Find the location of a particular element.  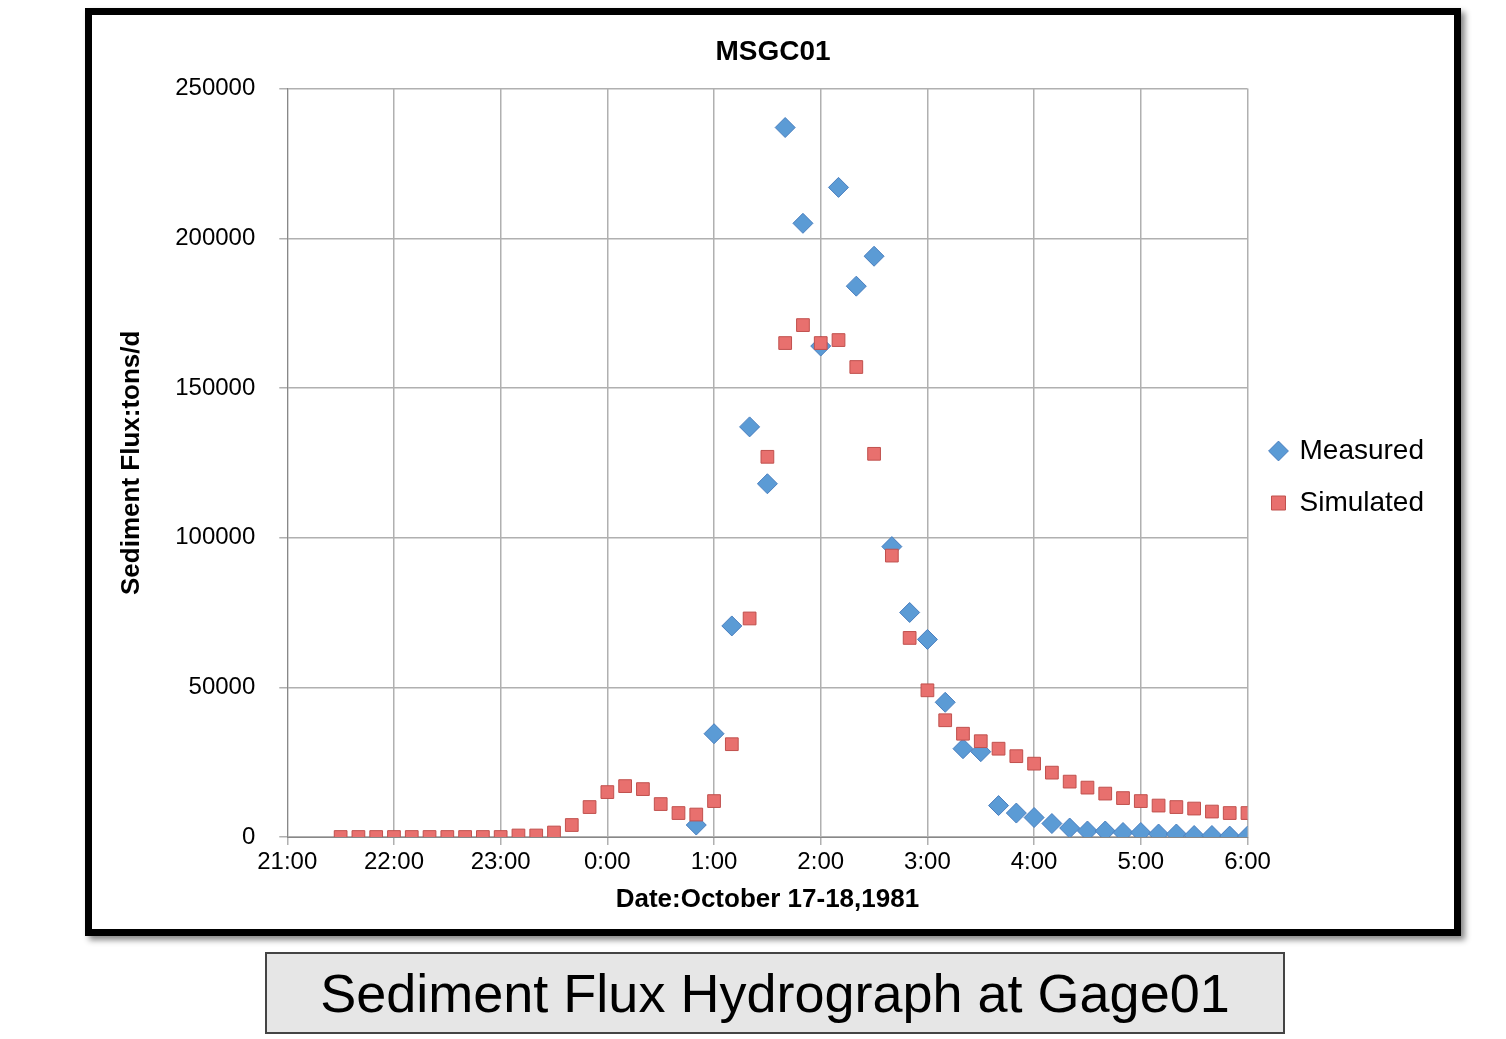

x-tick-label: 23:00 is located at coordinates (500, 861).